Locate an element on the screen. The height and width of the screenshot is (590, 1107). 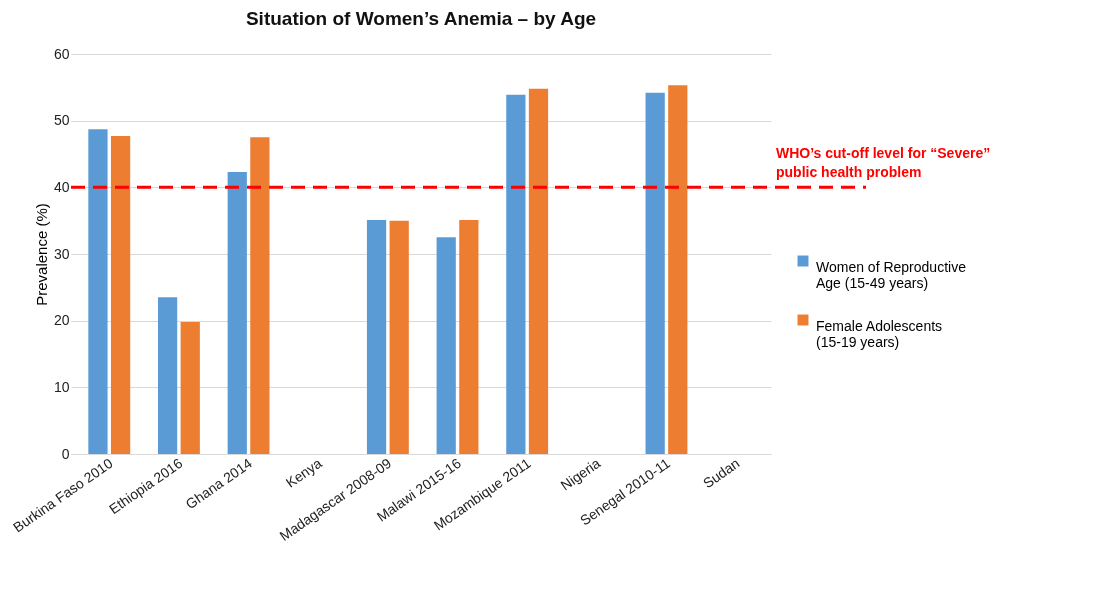
legend-label: Women of Reproductive Age (15-49 years) is located at coordinates (891, 275).